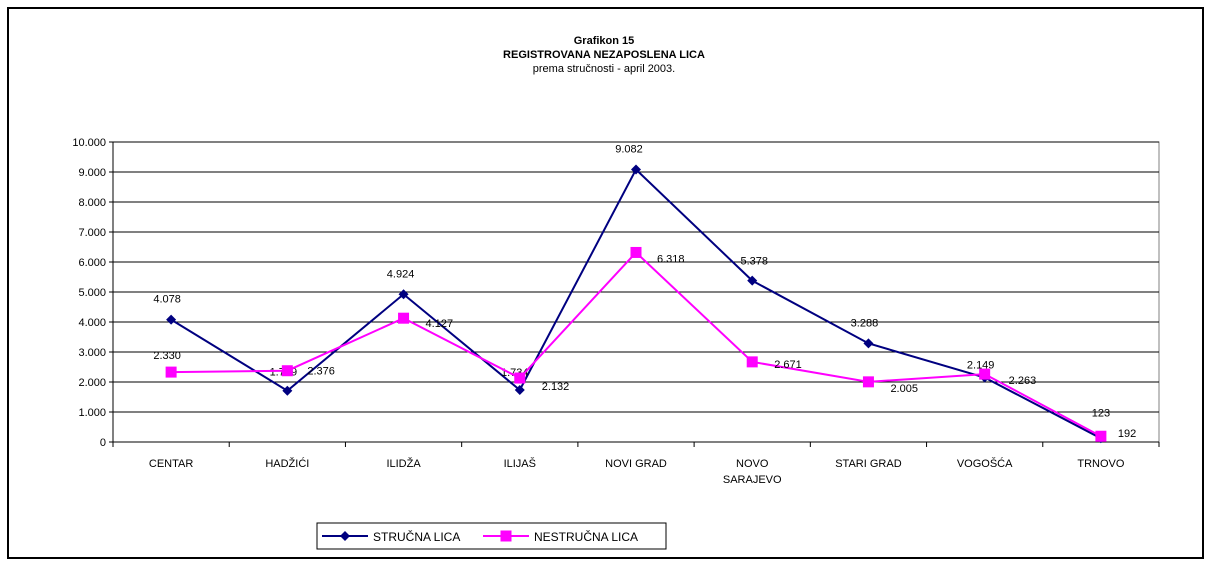  What do you see at coordinates (92, 233) in the screenshot?
I see `y-tick-label: 7.000` at bounding box center [92, 233].